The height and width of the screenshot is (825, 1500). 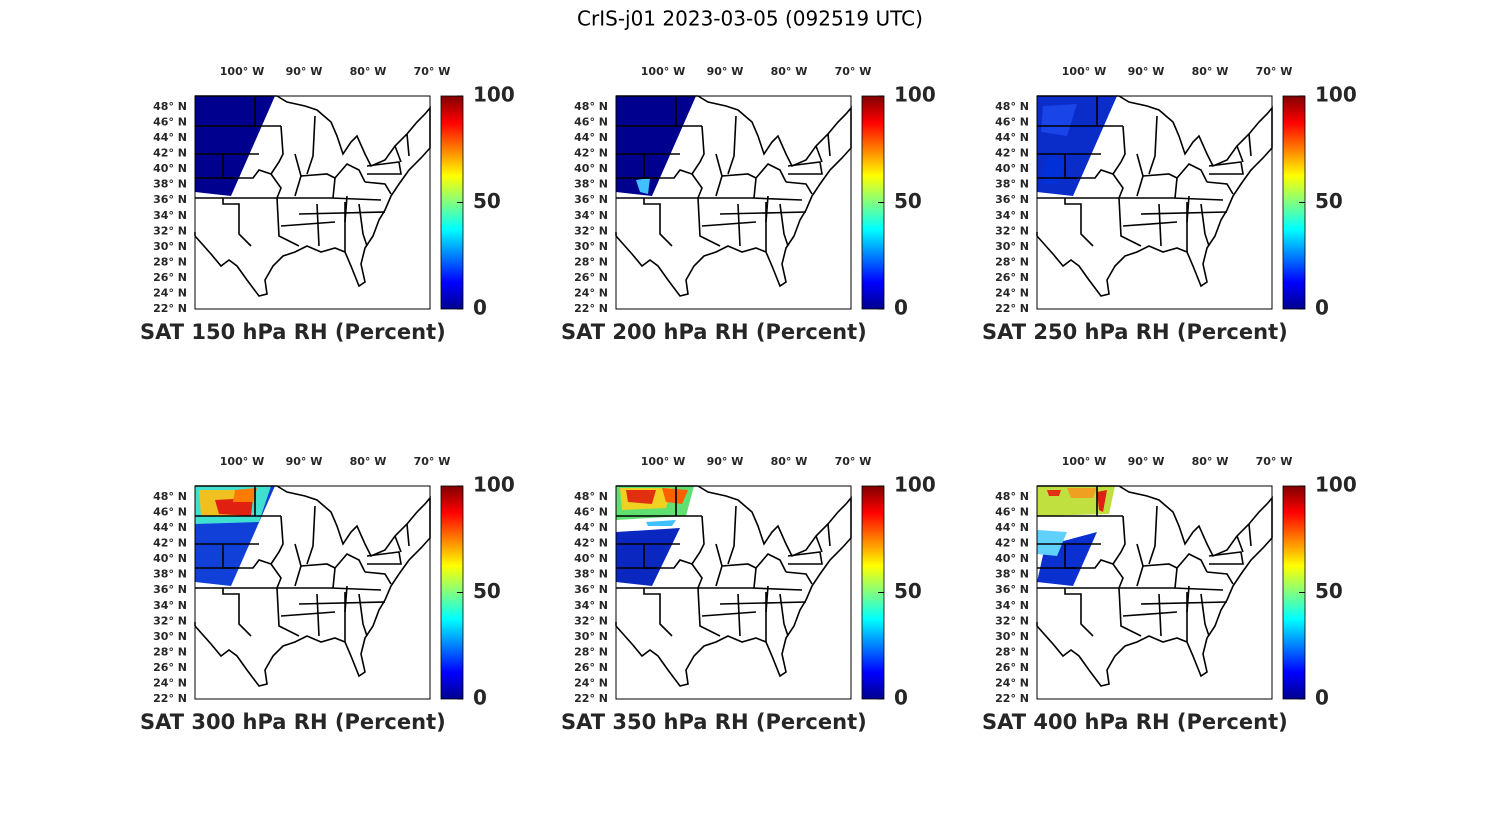 I want to click on lat-label: 36° N, so click(x=591, y=589).